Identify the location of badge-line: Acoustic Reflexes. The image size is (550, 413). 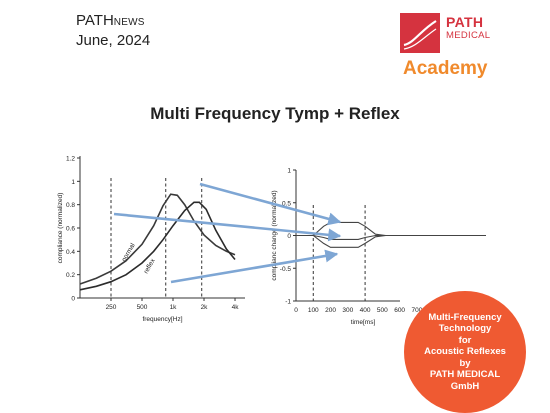
(465, 352).